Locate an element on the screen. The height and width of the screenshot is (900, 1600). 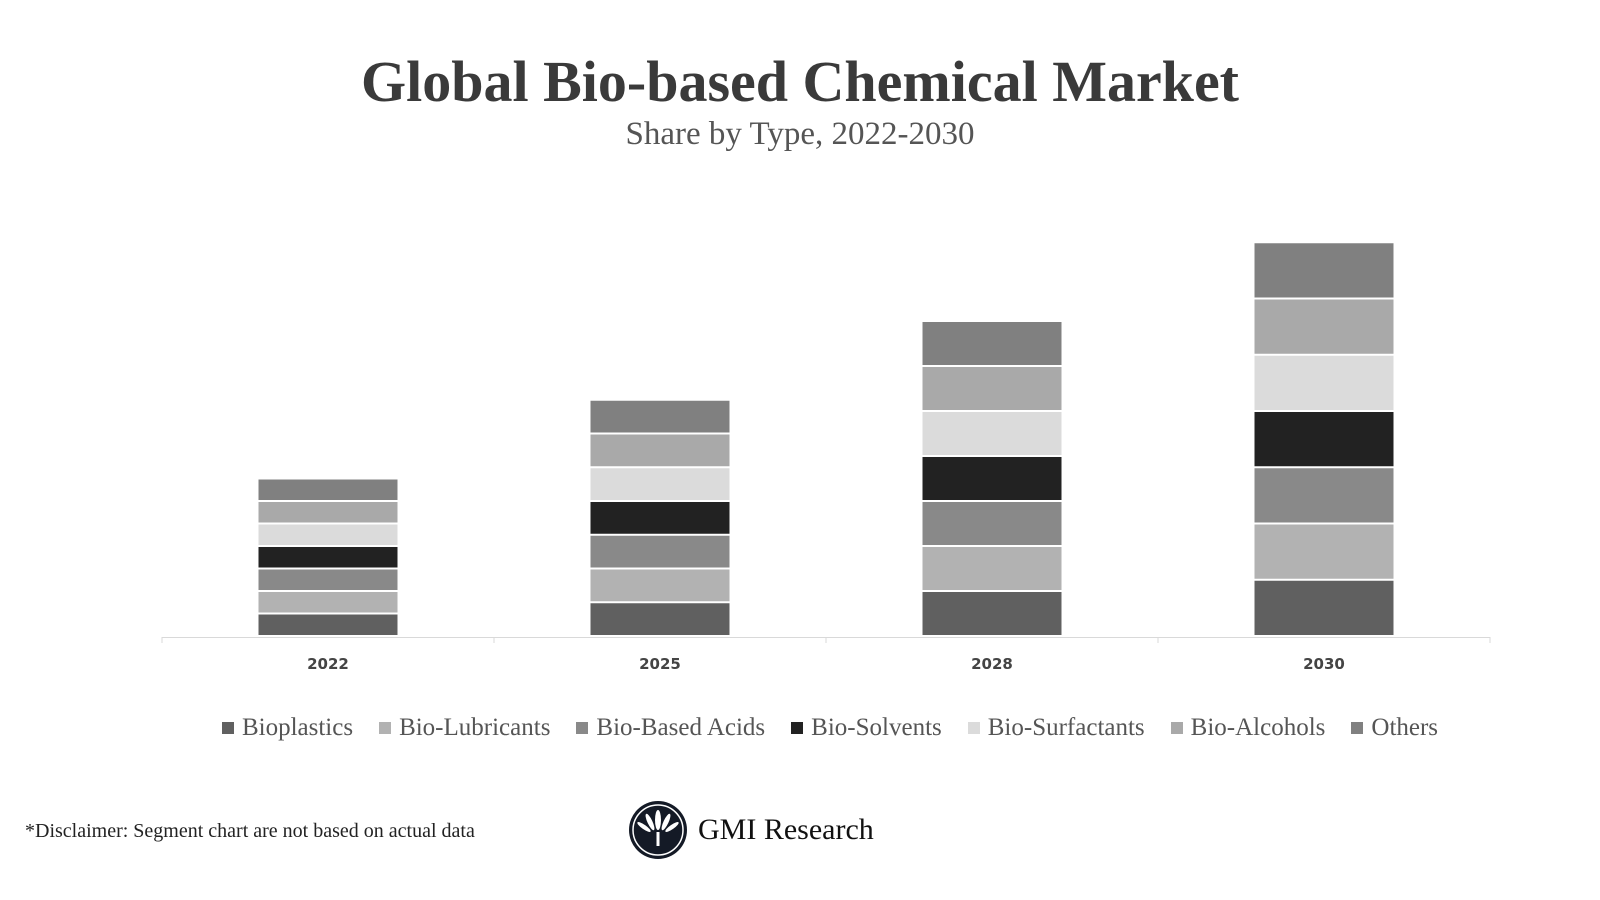
gmi-logo: GMI Research is located at coordinates (751, 830).